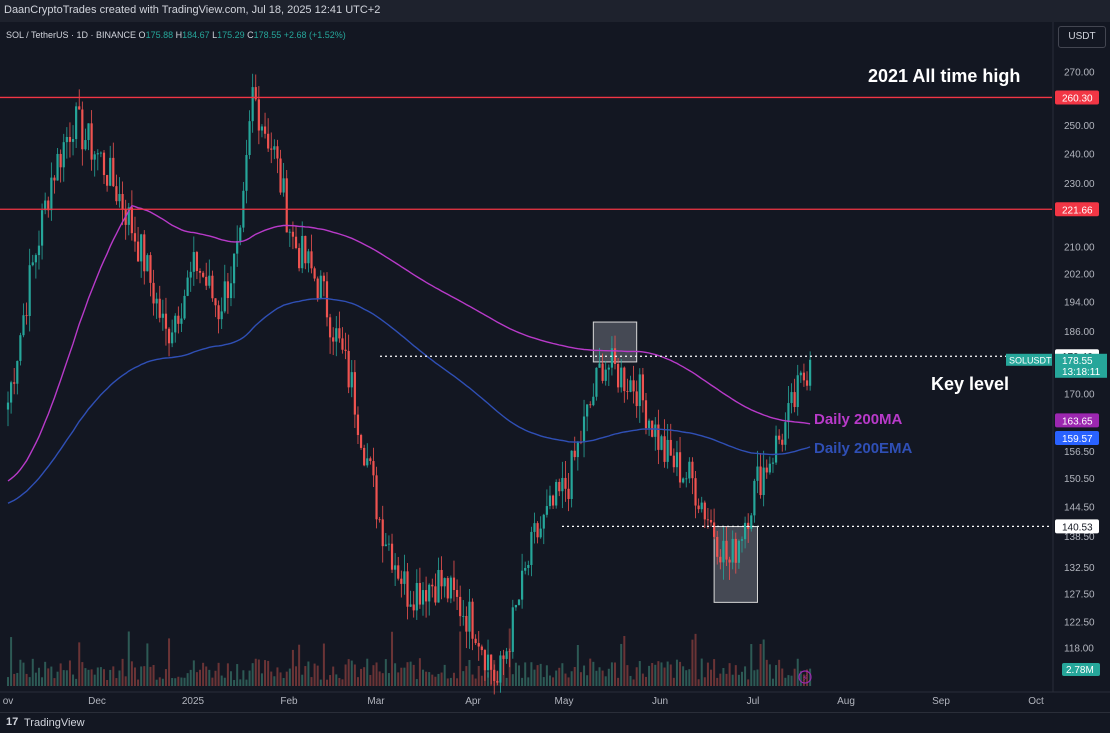  Describe the element at coordinates (1077, 97) in the screenshot. I see `price-tag` at that location.